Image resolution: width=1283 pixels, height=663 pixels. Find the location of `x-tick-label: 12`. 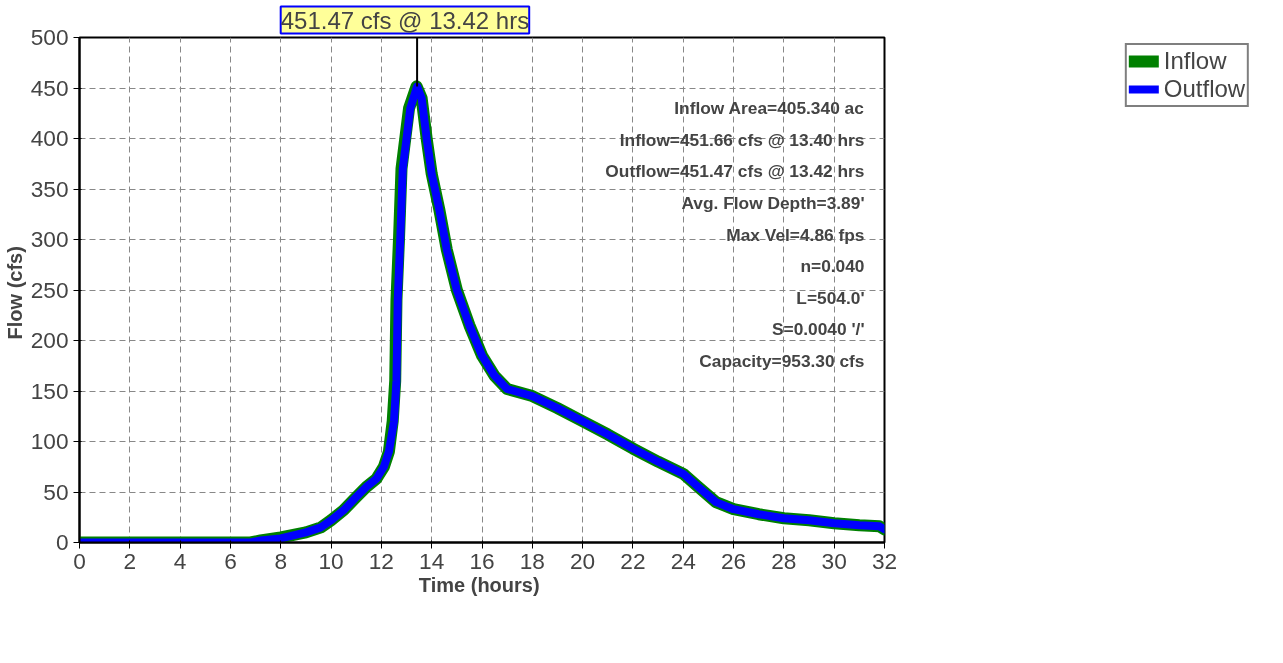

x-tick-label: 12 is located at coordinates (381, 560).